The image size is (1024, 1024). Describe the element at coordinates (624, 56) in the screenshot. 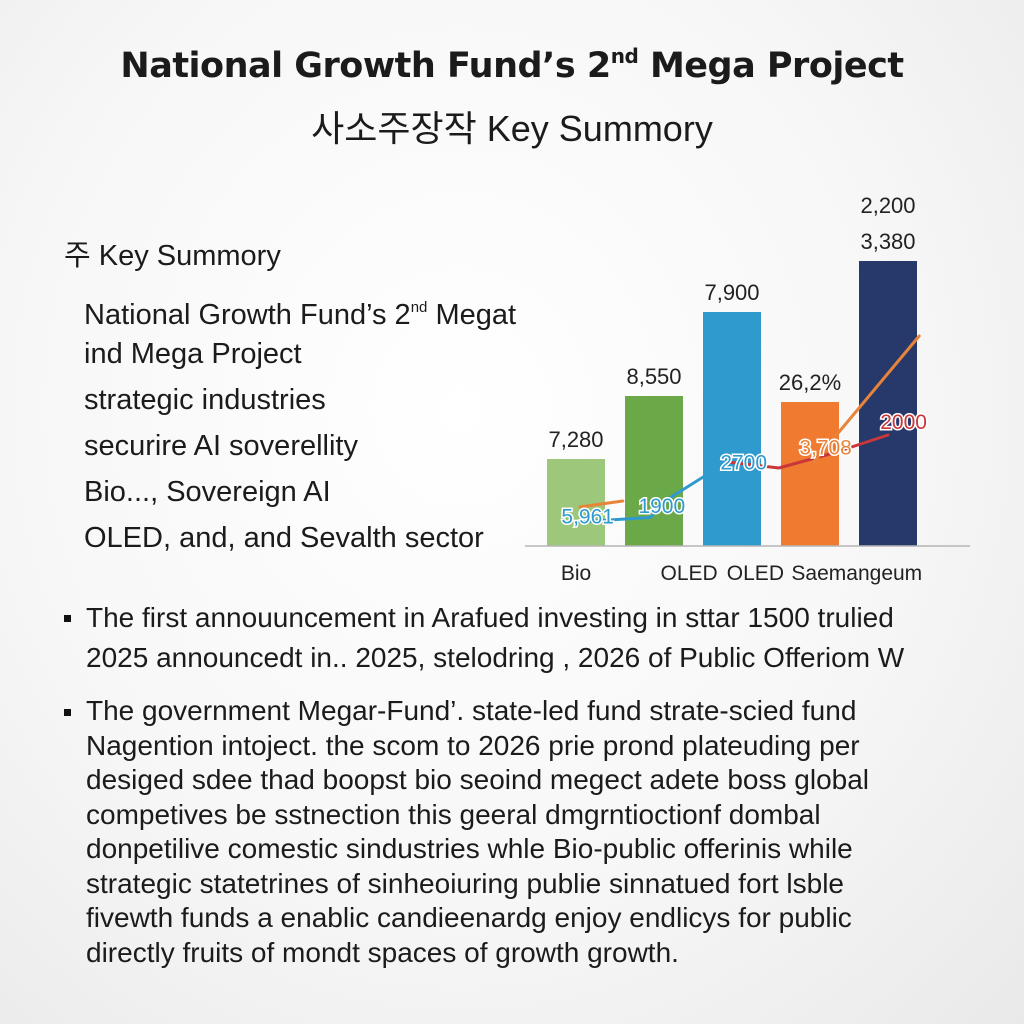

I see `title-ordinal-suffix: nd` at that location.